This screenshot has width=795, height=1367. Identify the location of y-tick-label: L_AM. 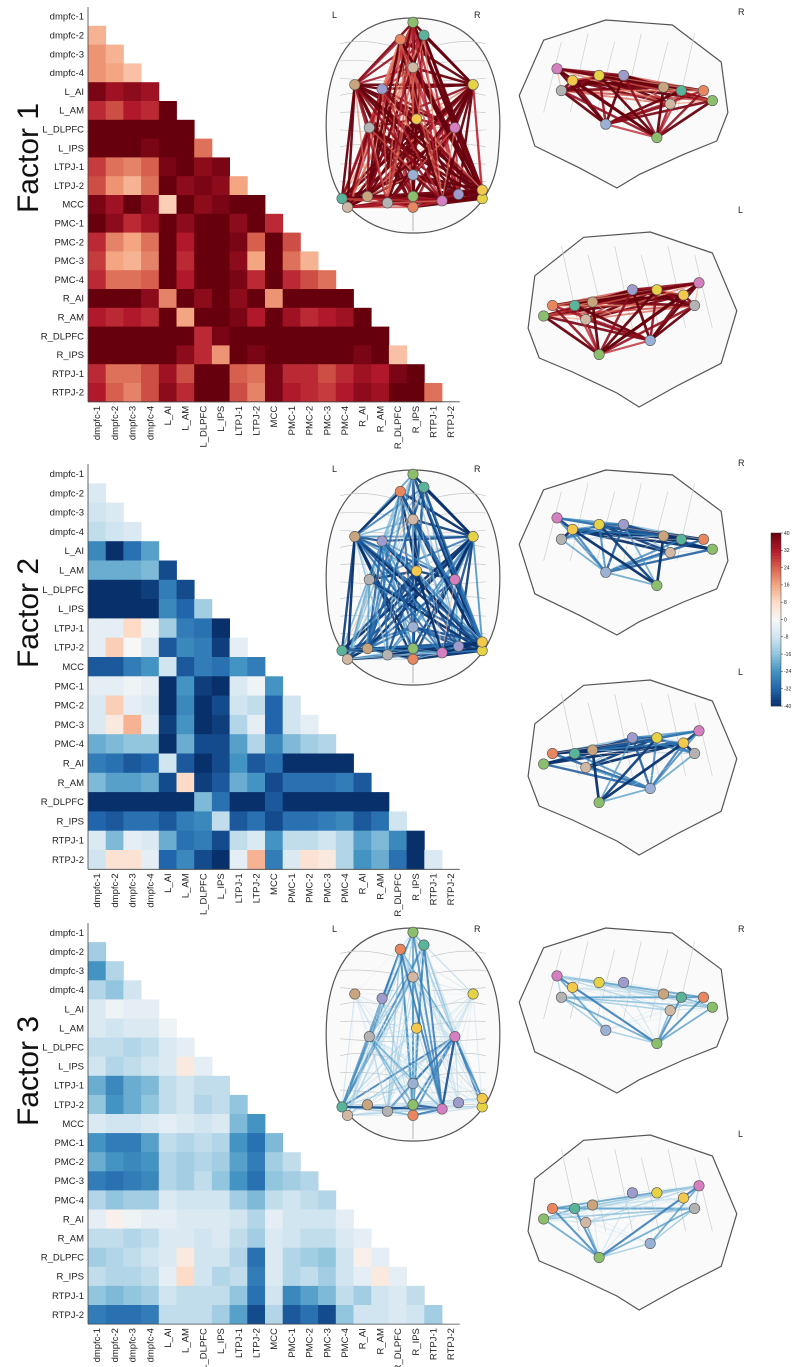
(71, 1028).